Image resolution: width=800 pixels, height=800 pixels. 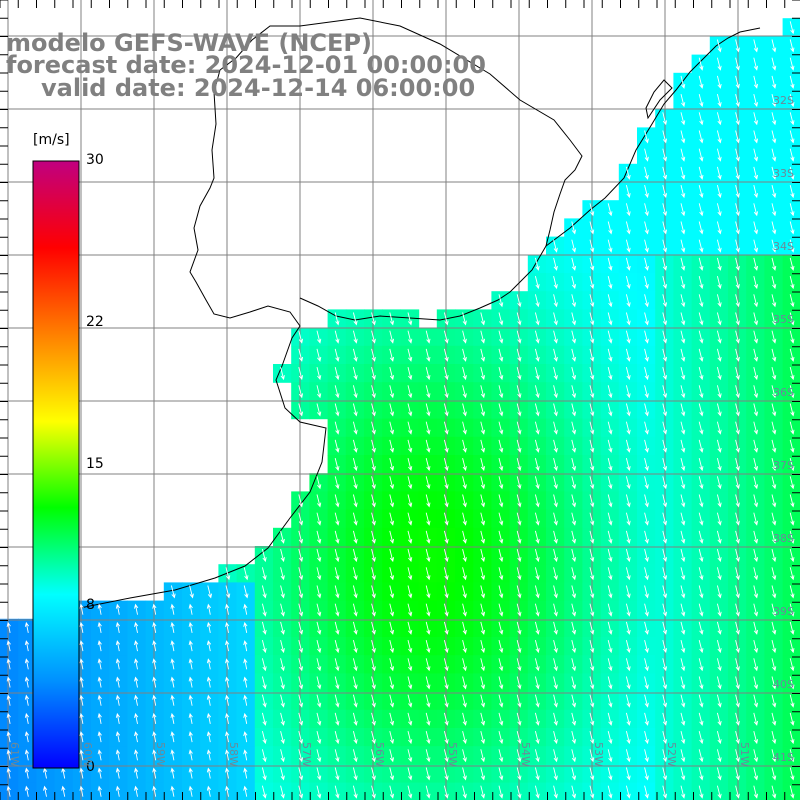 What do you see at coordinates (791, 646) in the screenshot?
I see `wind-cell` at bounding box center [791, 646].